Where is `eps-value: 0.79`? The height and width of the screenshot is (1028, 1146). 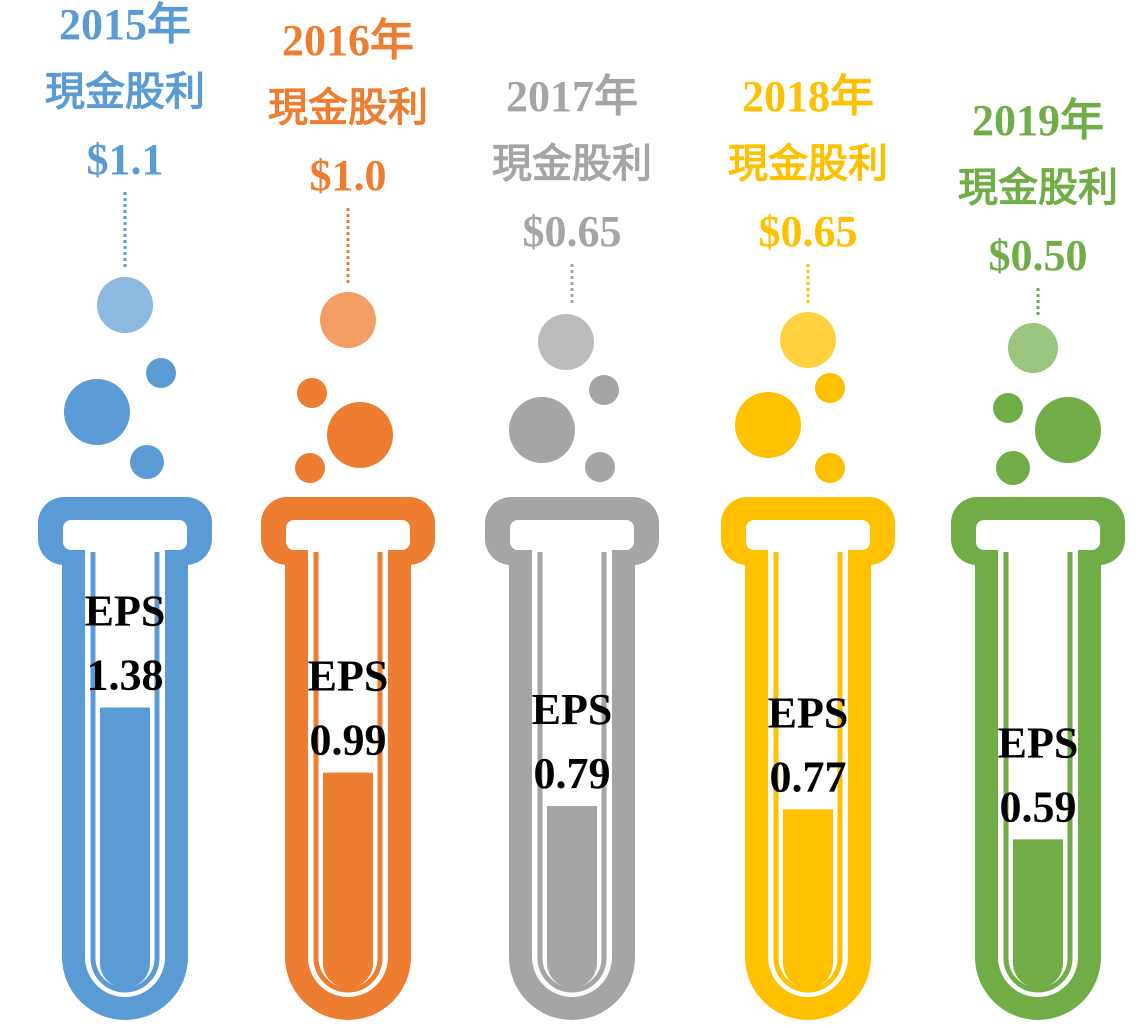 eps-value: 0.79 is located at coordinates (572, 773).